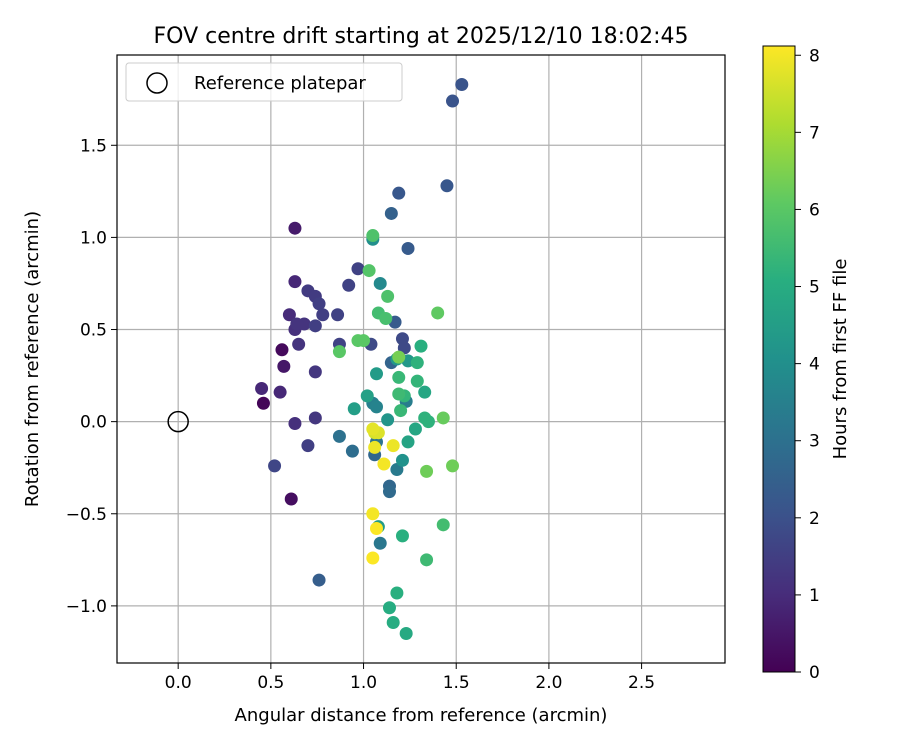  Describe the element at coordinates (548, 683) in the screenshot. I see `x-tick-label: 2.0` at that location.